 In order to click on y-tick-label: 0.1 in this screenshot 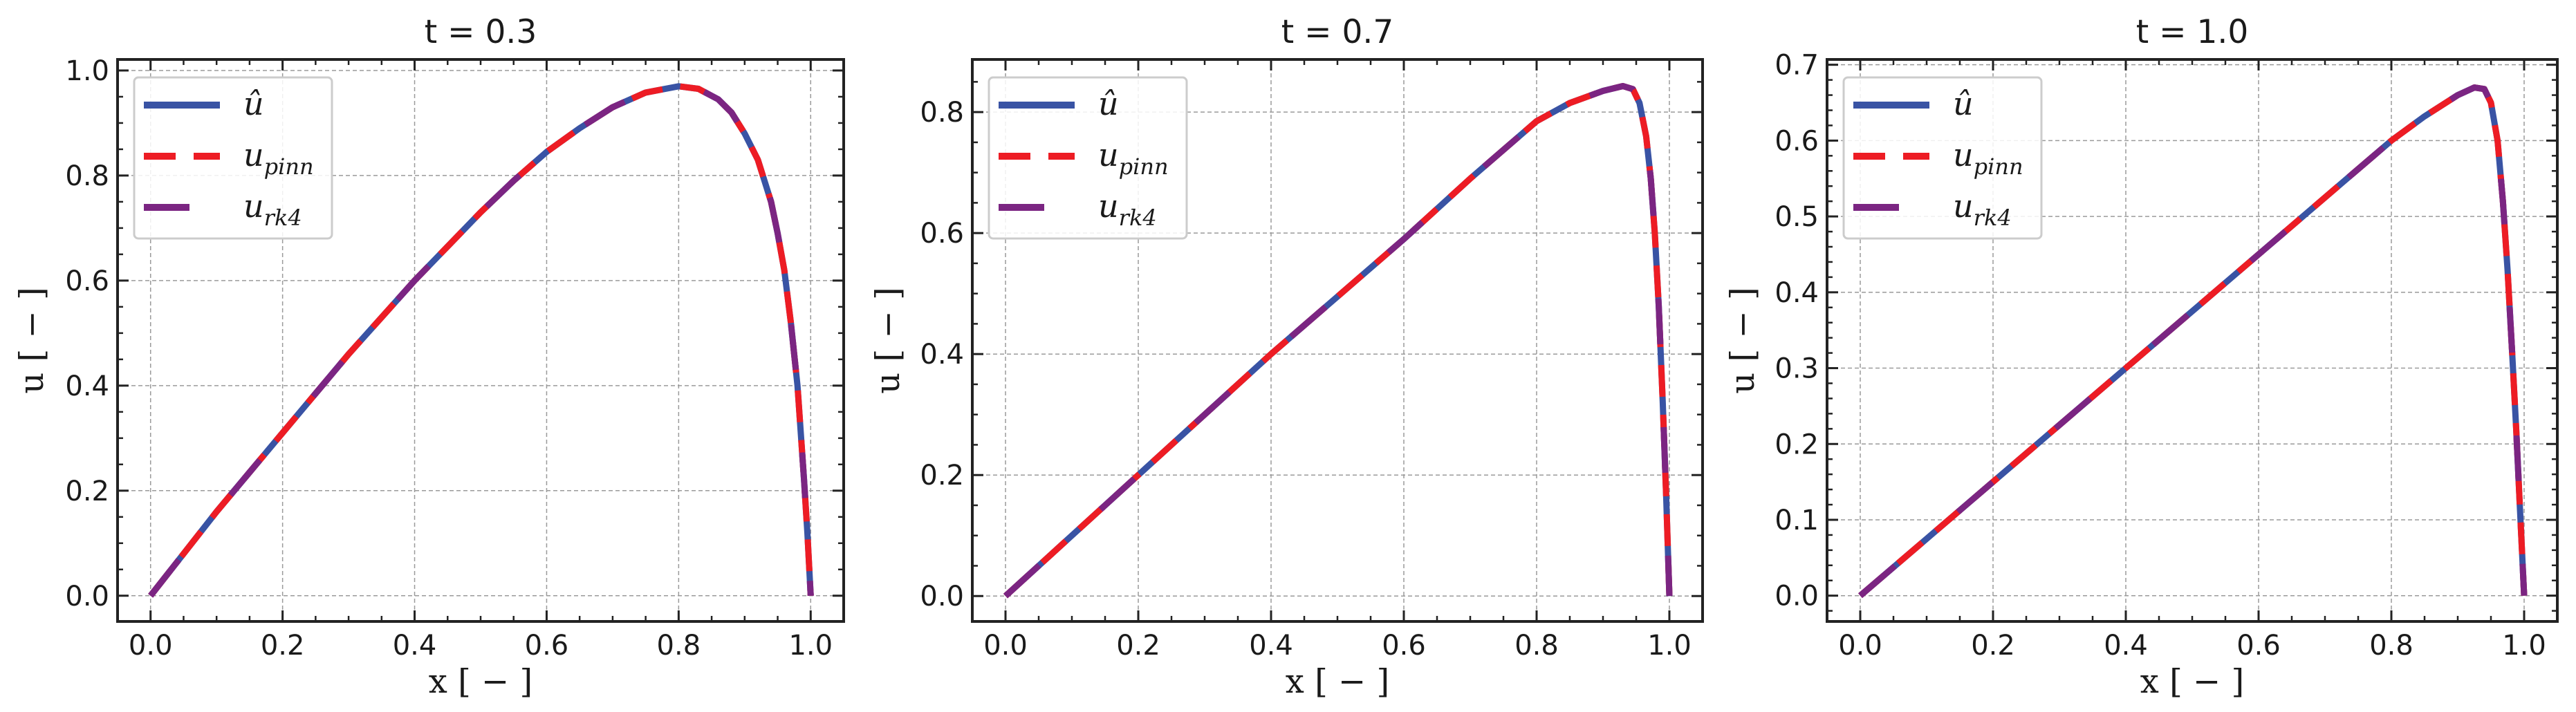, I will do `click(1797, 520)`.